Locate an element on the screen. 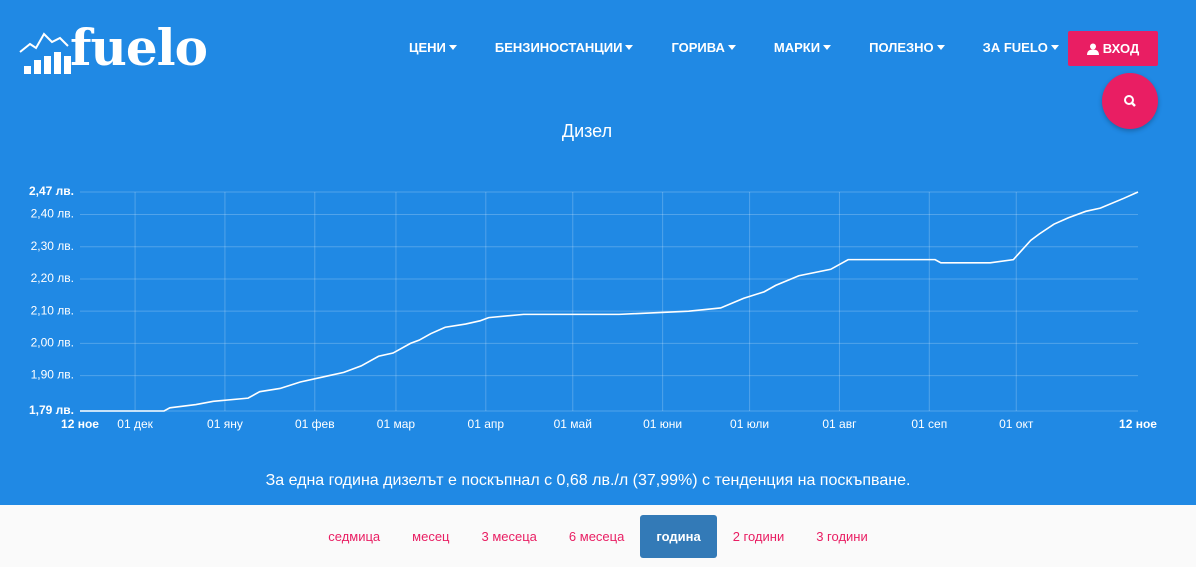  x-tick-label: 01 авг is located at coordinates (839, 424).